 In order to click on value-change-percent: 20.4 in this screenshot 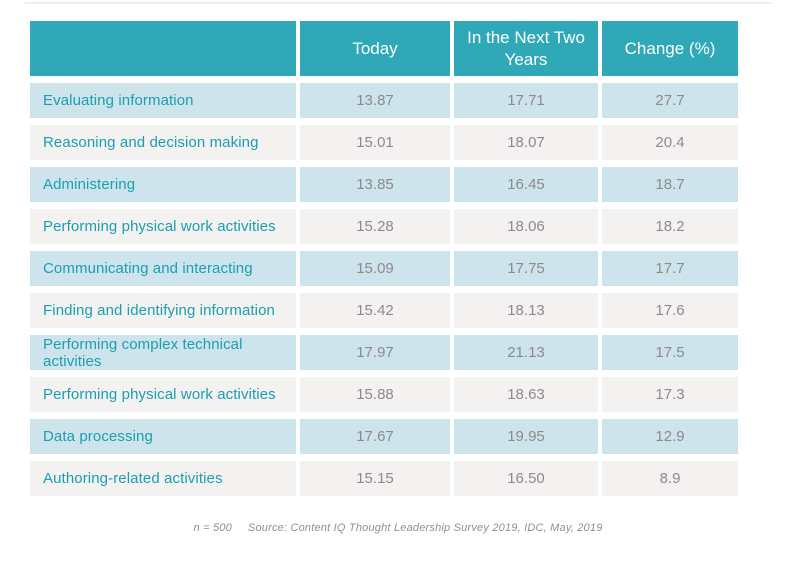, I will do `click(670, 142)`.